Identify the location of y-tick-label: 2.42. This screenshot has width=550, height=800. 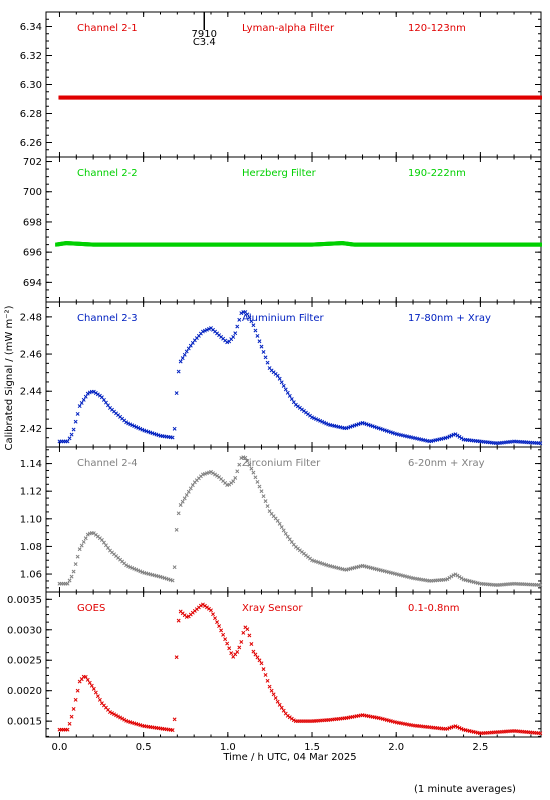
(31, 429).